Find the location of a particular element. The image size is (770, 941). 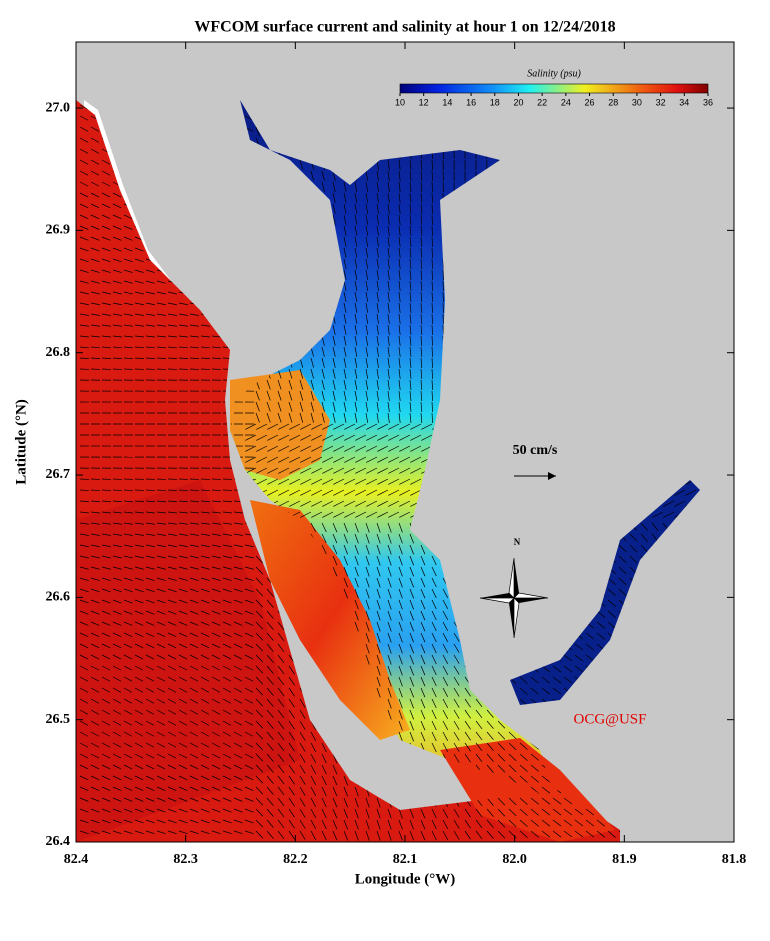

colorbar-tick-label: 10 is located at coordinates (400, 102).